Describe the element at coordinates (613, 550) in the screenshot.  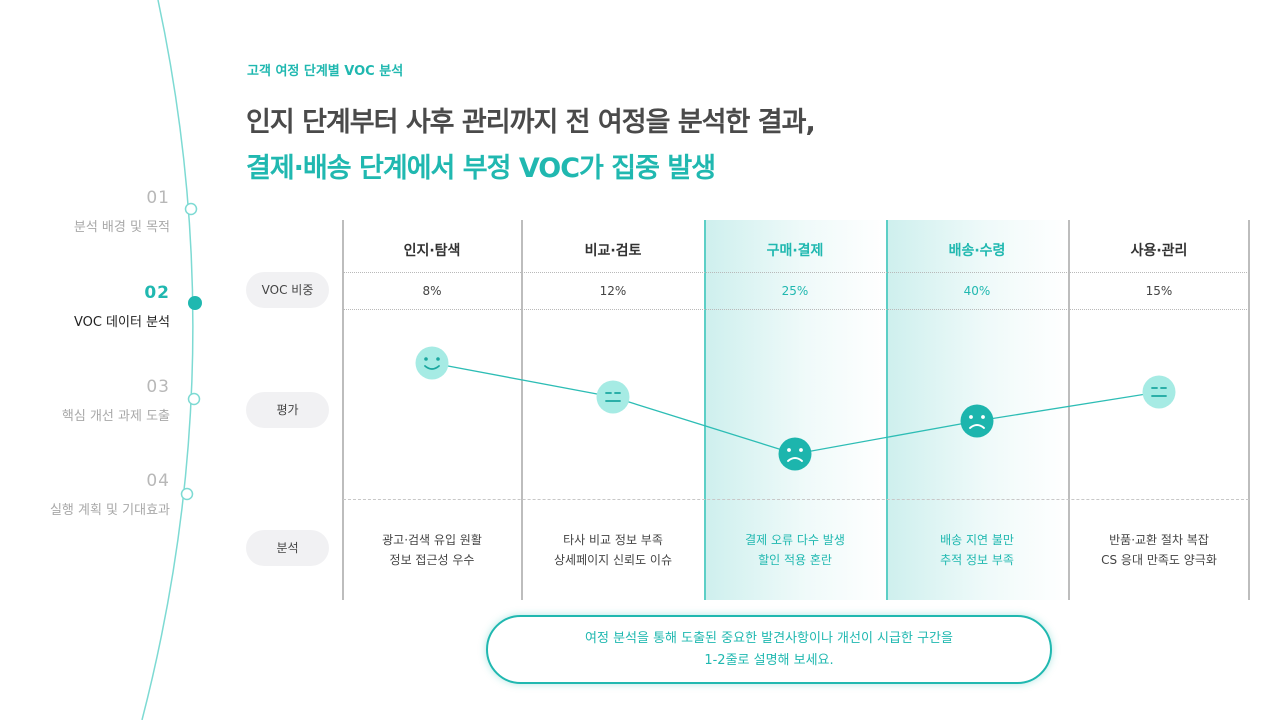
I see `analysis-cell: 타사 비교 정보 부족 상세페이지 신뢰도 이슈` at that location.